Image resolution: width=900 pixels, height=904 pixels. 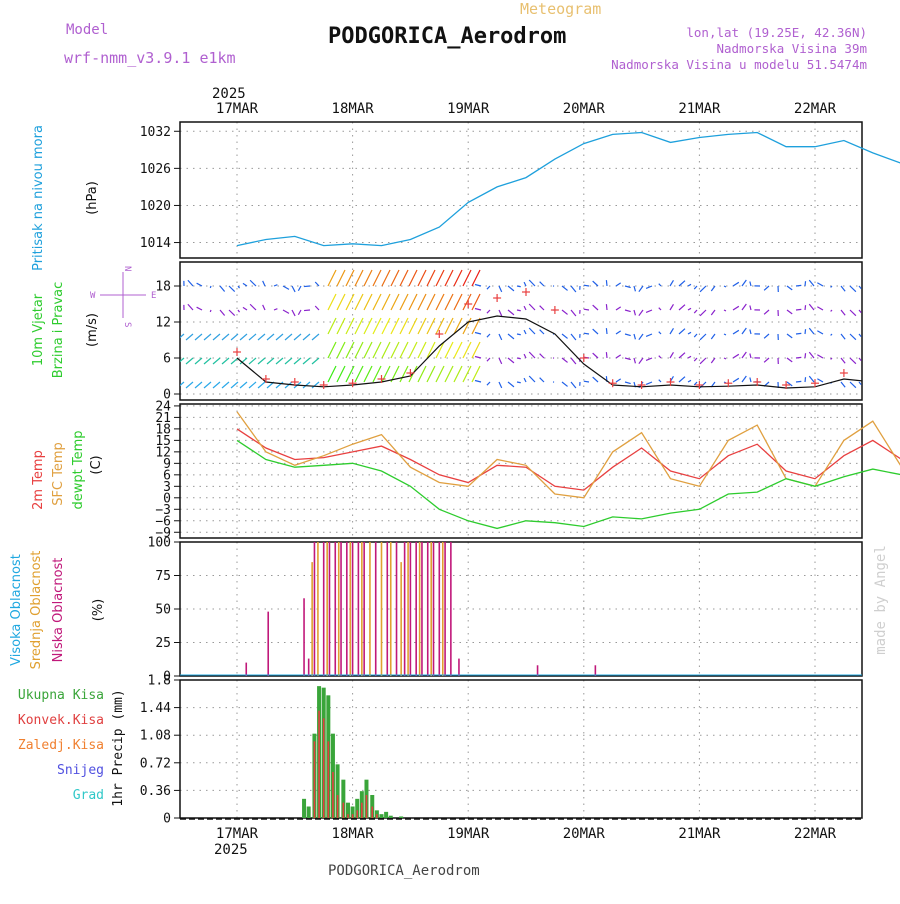 I want to click on compass-e: E, so click(x=153, y=296).